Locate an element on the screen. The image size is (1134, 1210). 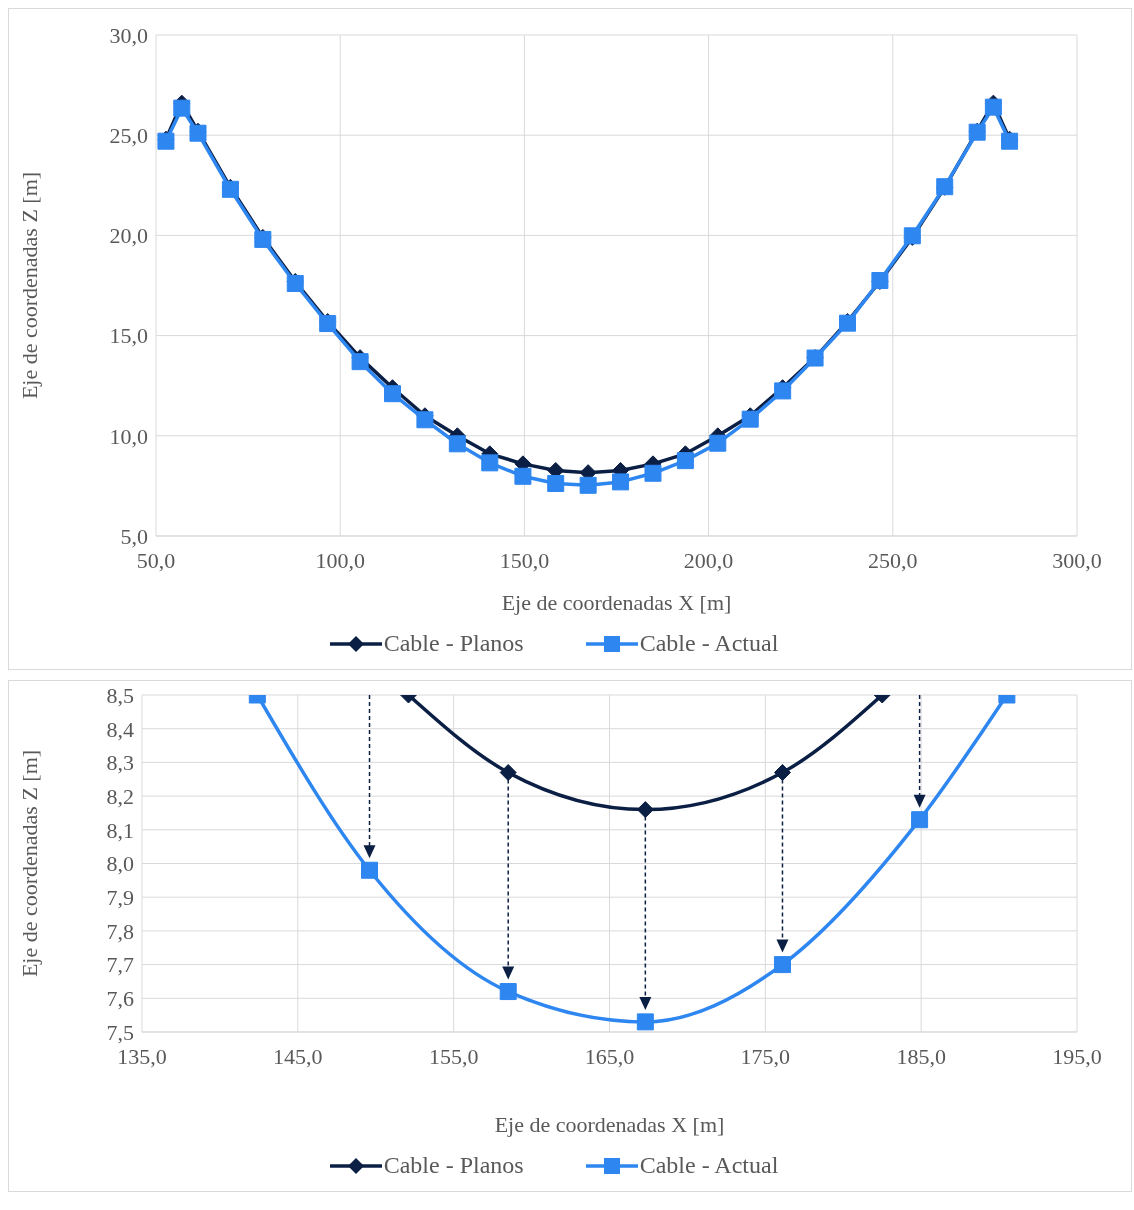
y-tick-label: 5,0 is located at coordinates (134, 536).